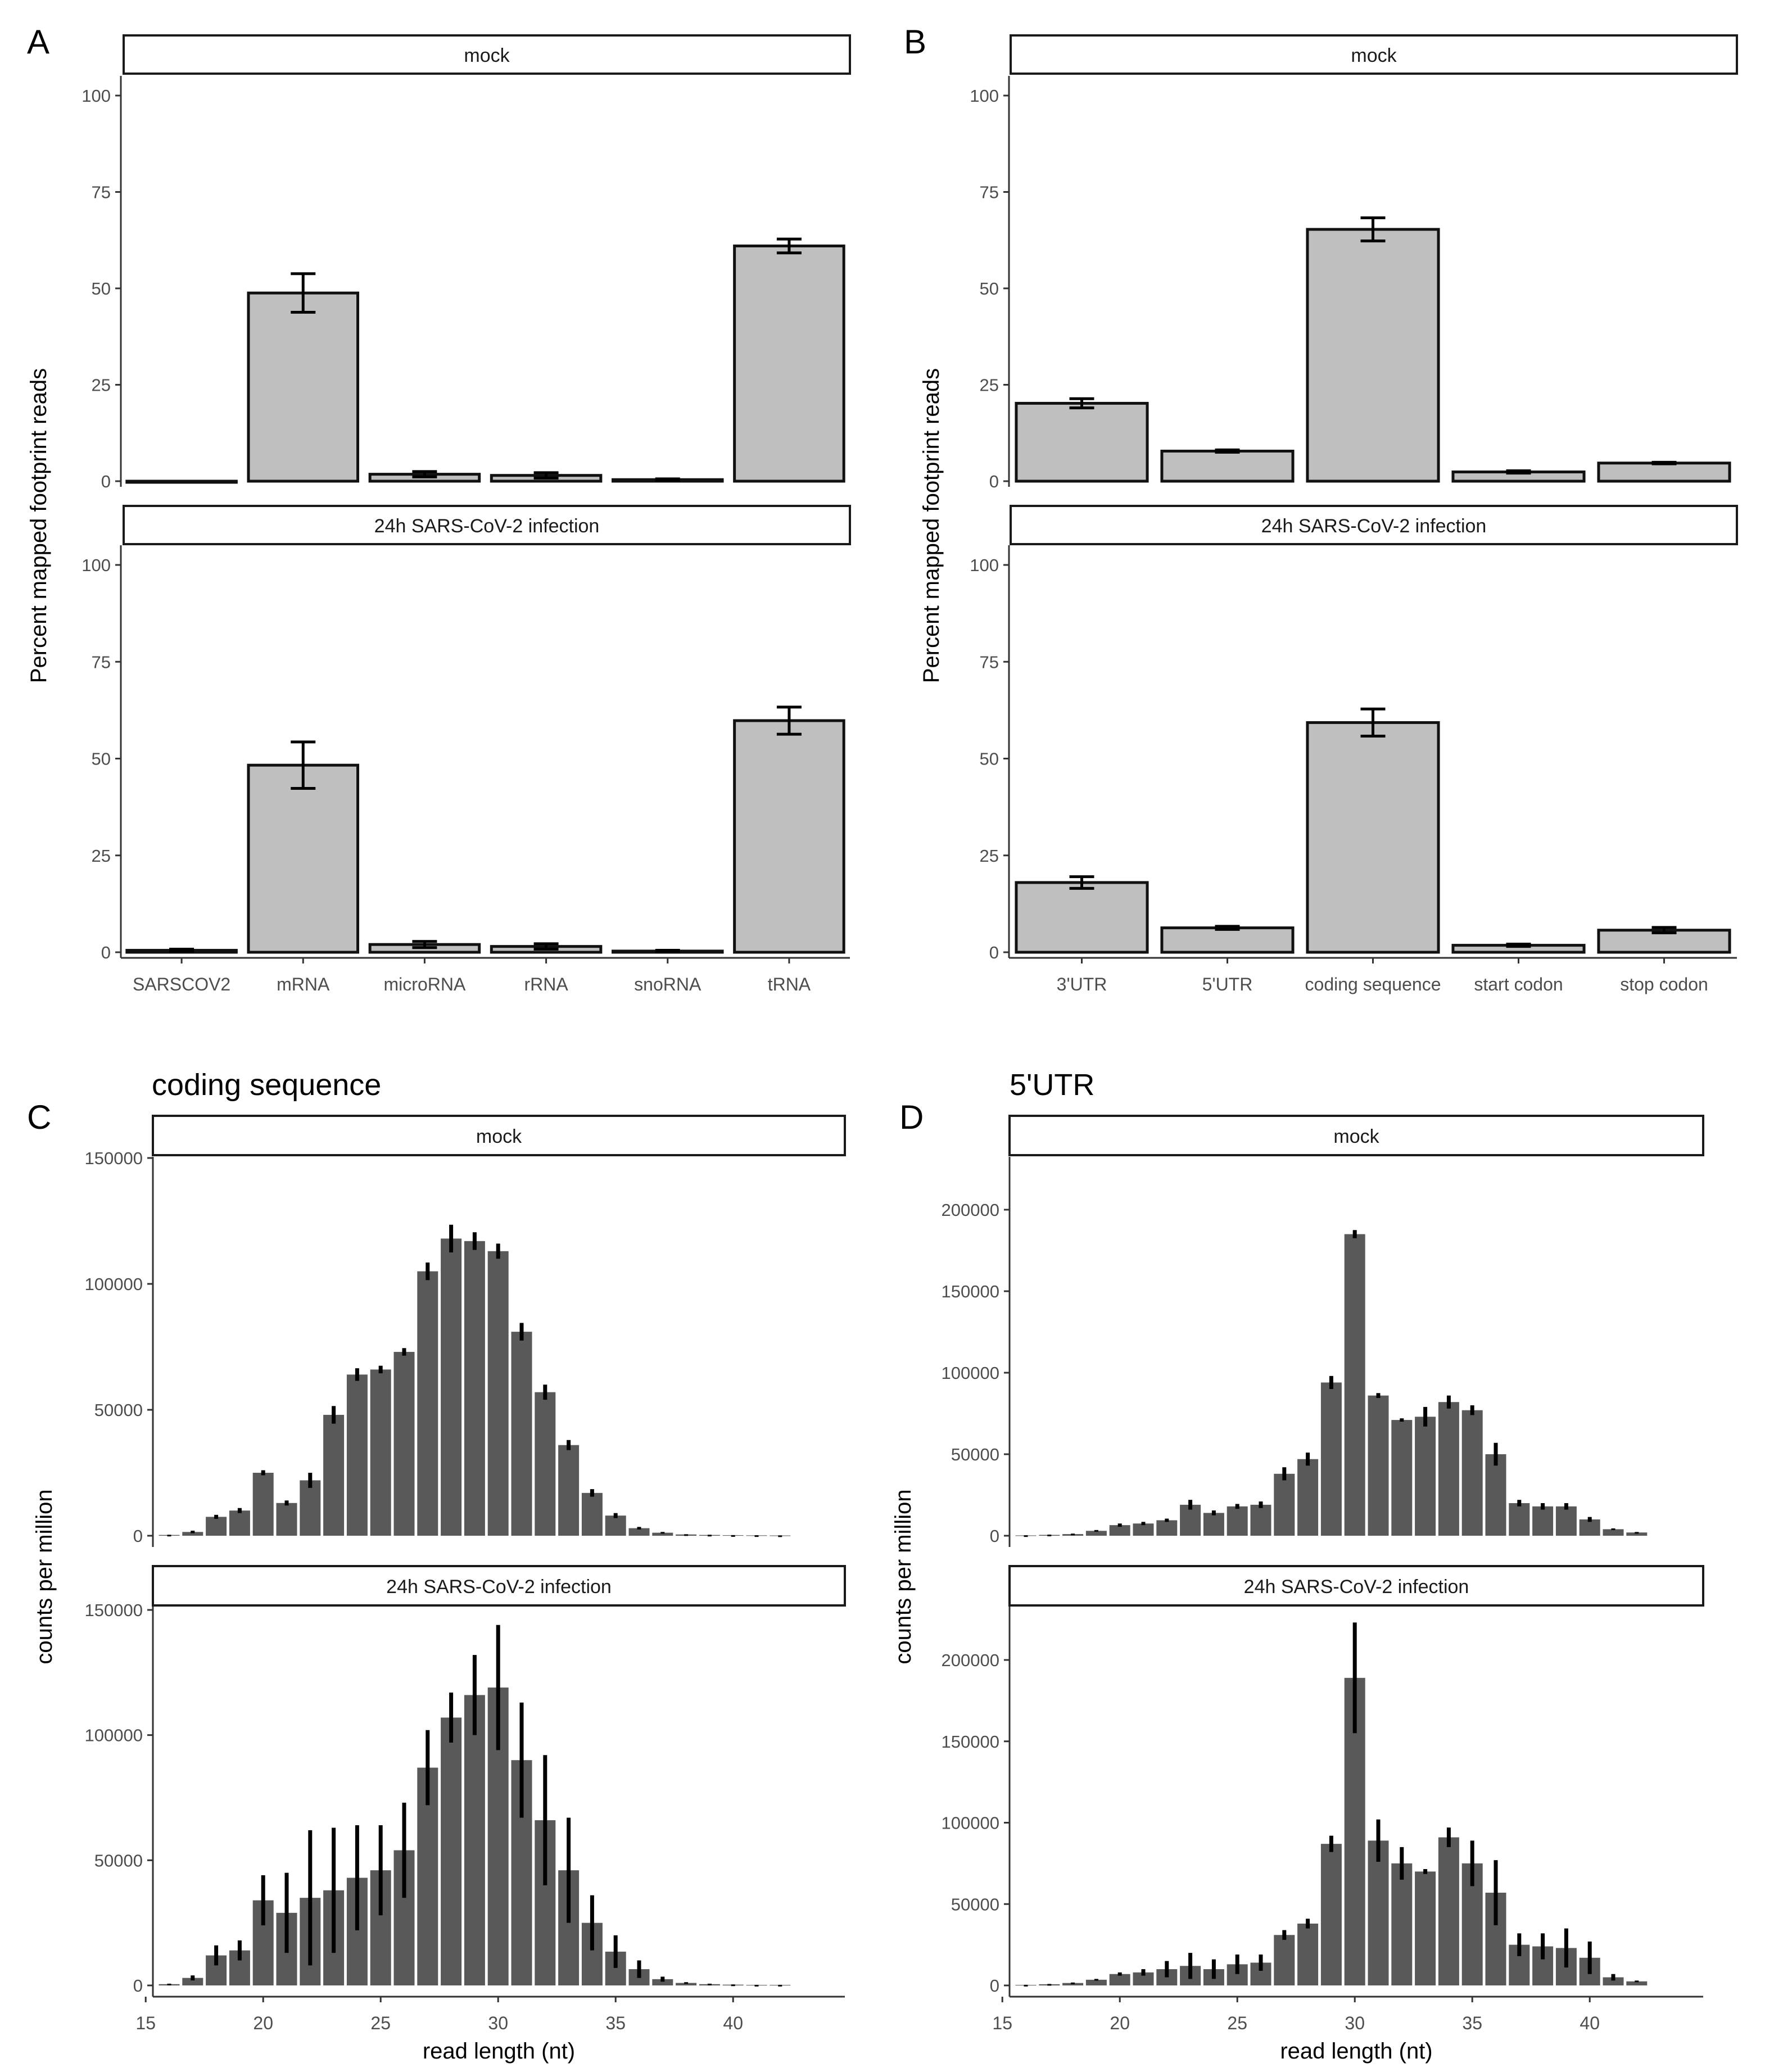 The image size is (1783, 2072). I want to click on panel-title: 5'UTR, so click(1052, 1085).